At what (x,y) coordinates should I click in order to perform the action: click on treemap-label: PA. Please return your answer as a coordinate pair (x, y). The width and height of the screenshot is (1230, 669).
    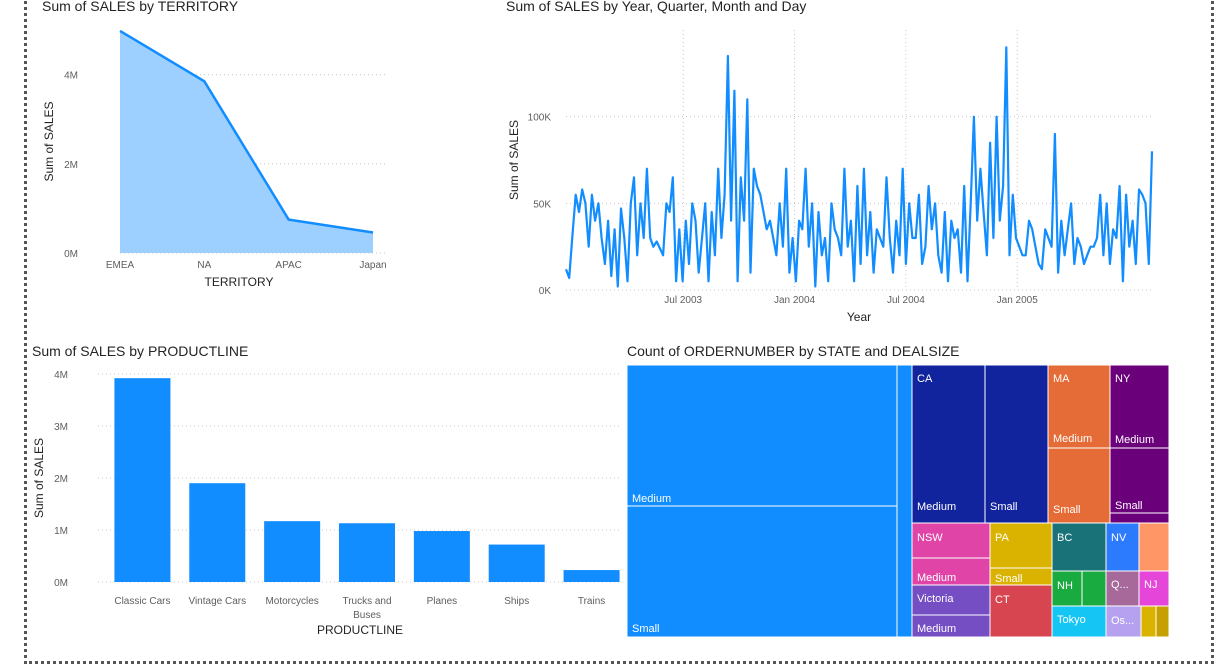
    Looking at the image, I should click on (1002, 538).